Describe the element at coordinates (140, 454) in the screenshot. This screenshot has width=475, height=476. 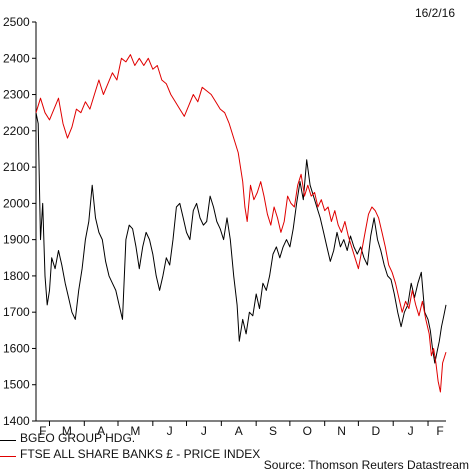
I see `legend-label-1: FTSE ALL SHARE BANKS £ - PRICE INDEX` at that location.